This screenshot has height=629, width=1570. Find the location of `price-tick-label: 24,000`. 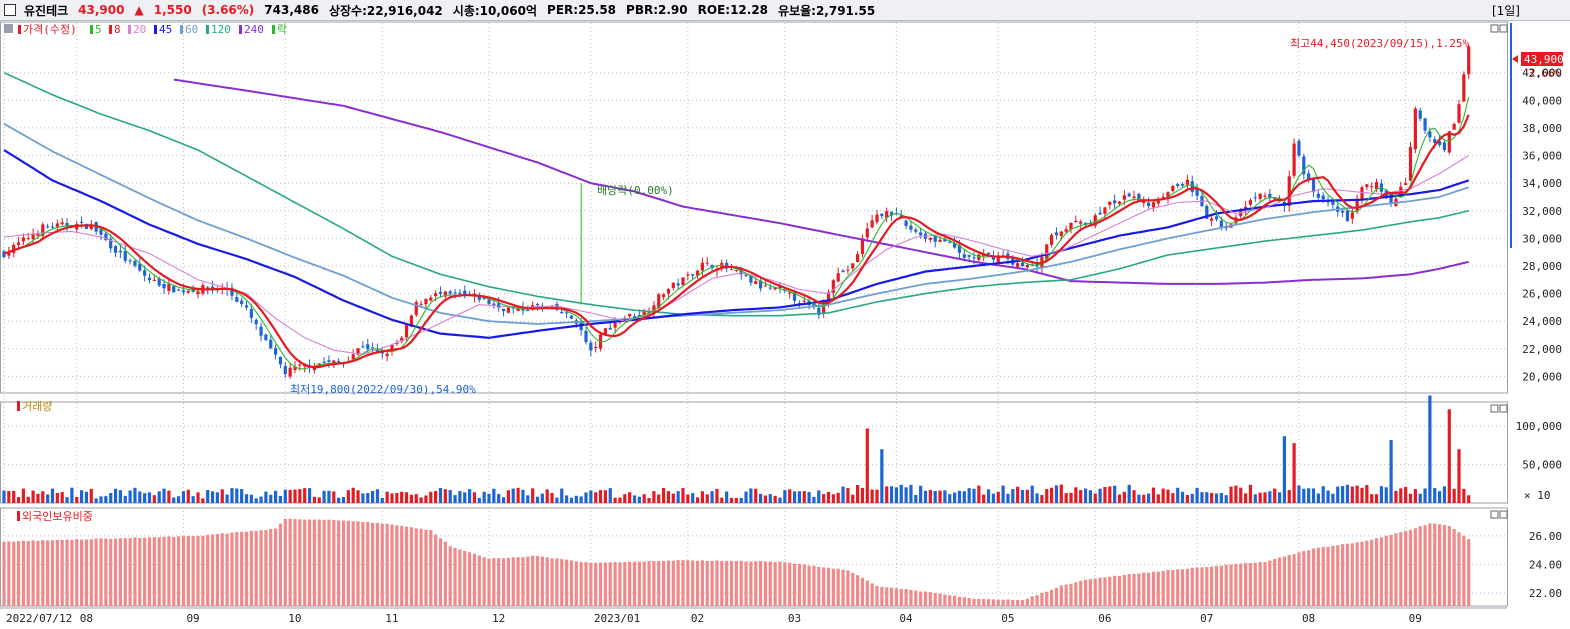

price-tick-label: 24,000 is located at coordinates (1542, 321).